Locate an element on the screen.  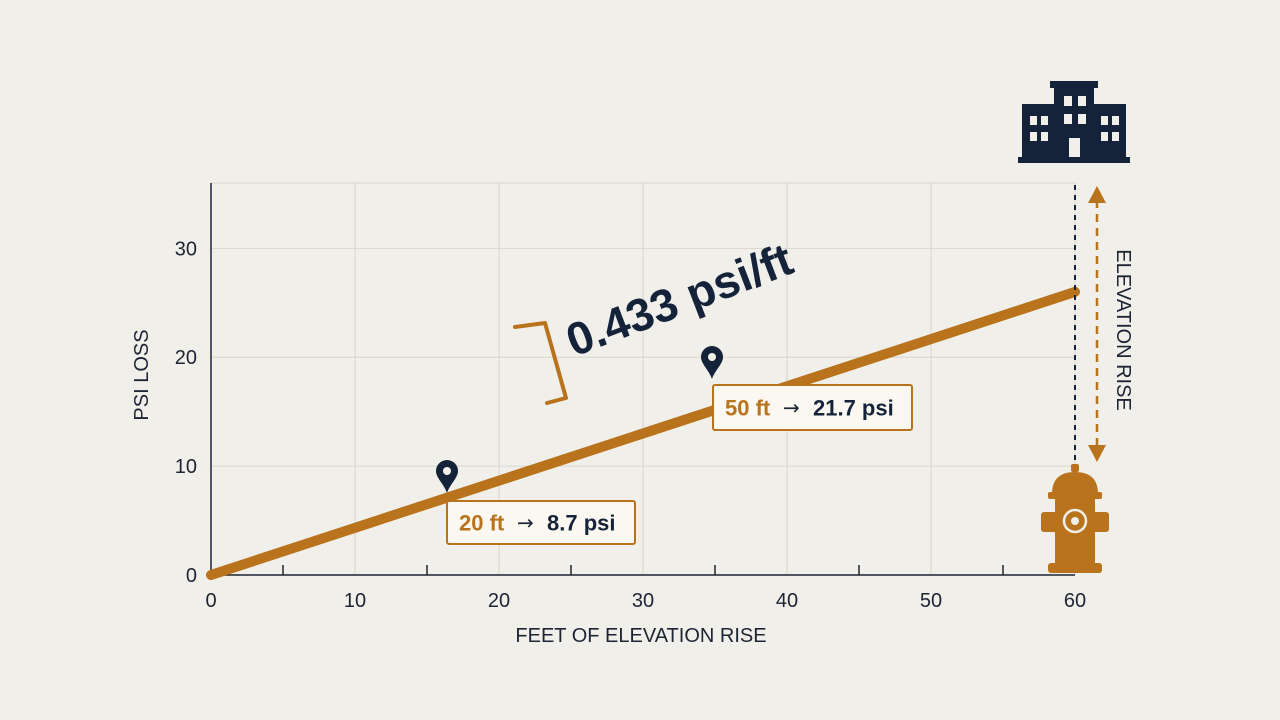
x-tick-label-20: 20 is located at coordinates (499, 601).